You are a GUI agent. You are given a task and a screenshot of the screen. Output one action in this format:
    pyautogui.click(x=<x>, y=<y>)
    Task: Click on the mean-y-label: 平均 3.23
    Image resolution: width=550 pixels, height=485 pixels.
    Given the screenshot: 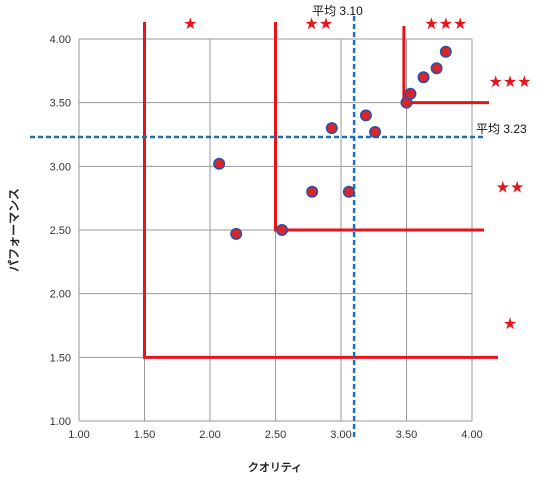 What is the action you would take?
    pyautogui.click(x=501, y=129)
    